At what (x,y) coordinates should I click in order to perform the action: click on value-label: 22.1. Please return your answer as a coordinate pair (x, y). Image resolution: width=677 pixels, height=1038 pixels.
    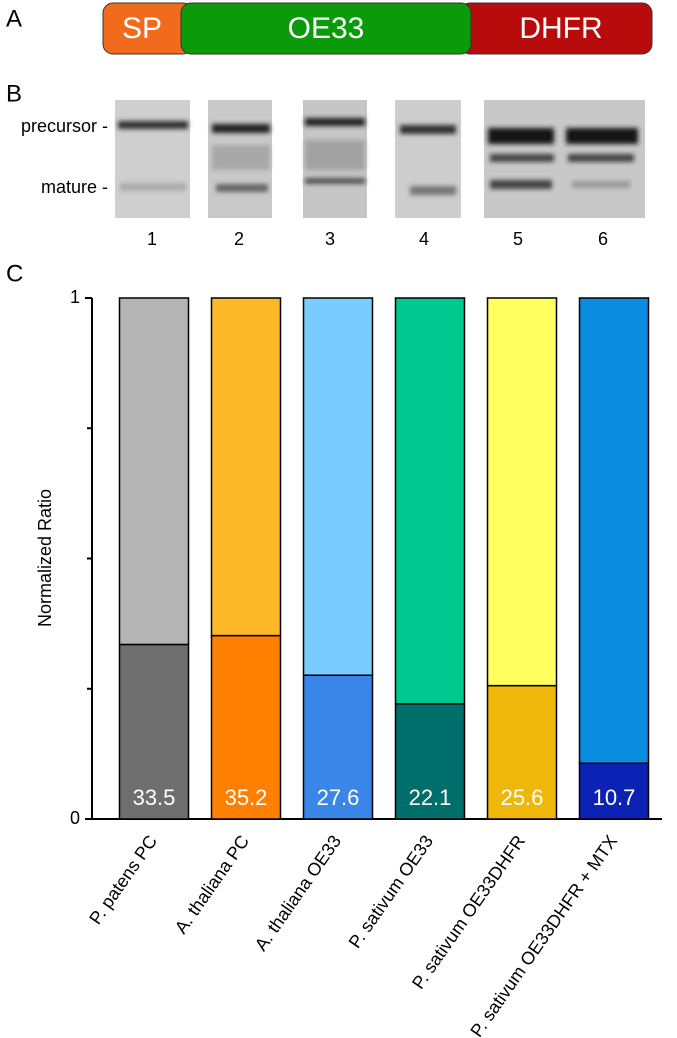
    Looking at the image, I should click on (430, 797).